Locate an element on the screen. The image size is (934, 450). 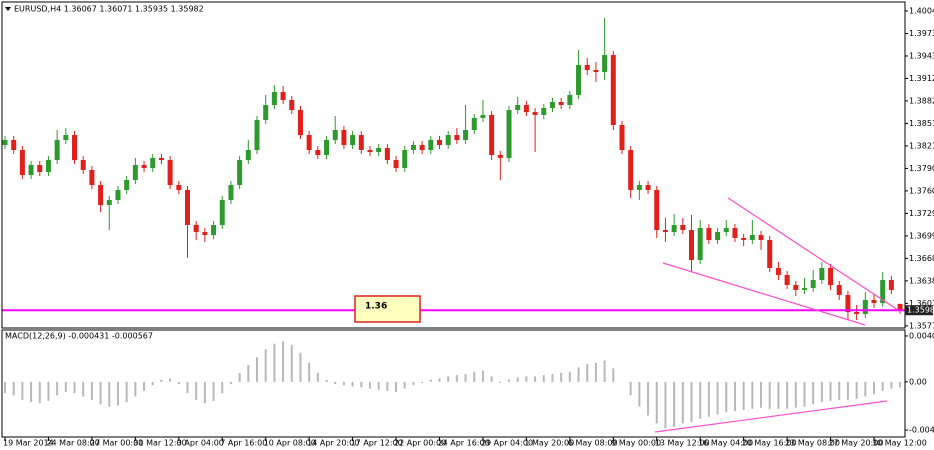
x-tick-label: 29 Apr 04:00 is located at coordinates (507, 443).